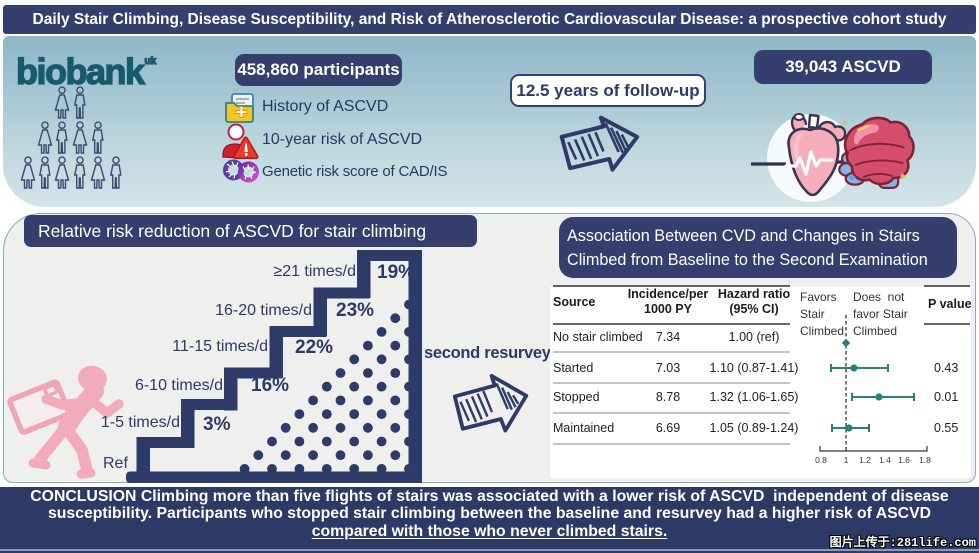 Image resolution: width=979 pixels, height=553 pixels. I want to click on svg-text: 1.8, so click(925, 460).